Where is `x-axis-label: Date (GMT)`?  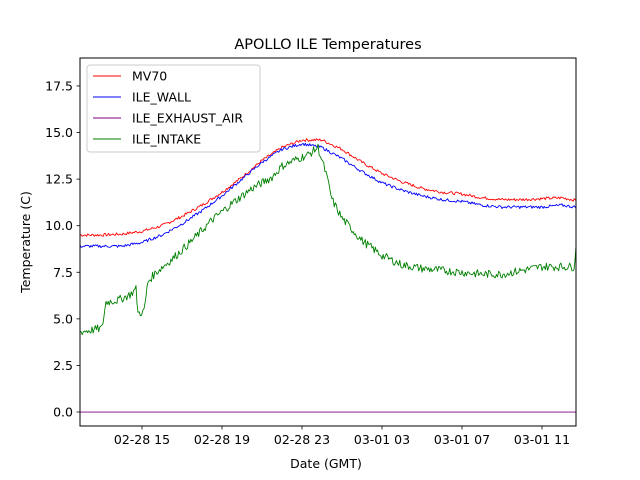 x-axis-label: Date (GMT) is located at coordinates (326, 463).